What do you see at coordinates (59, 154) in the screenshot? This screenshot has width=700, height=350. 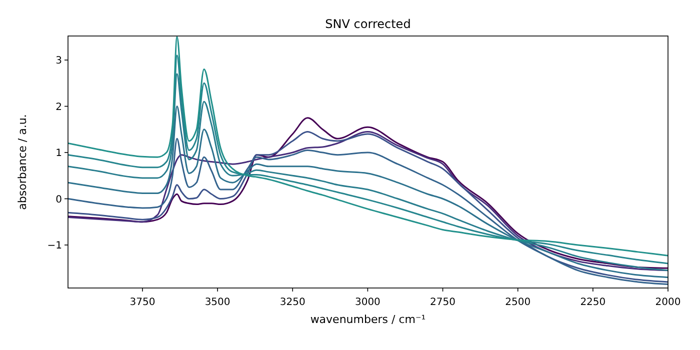 I see `y-tick-label: 1` at bounding box center [59, 154].